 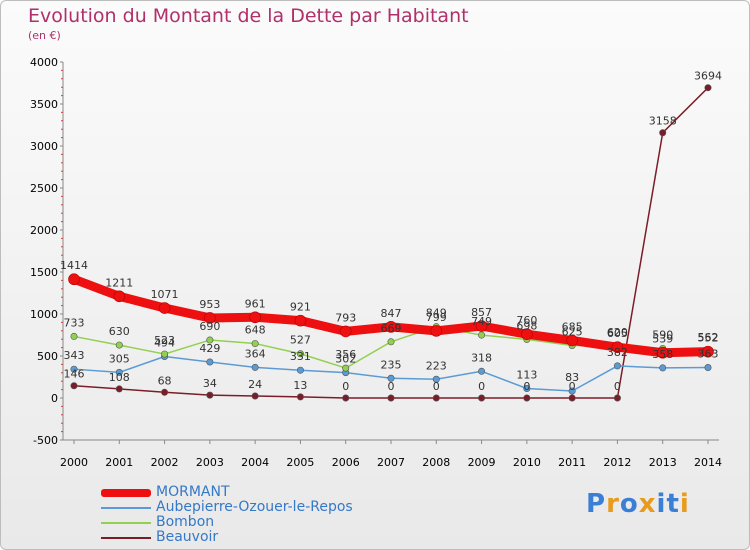 I want to click on data-label: 552, so click(x=708, y=338).